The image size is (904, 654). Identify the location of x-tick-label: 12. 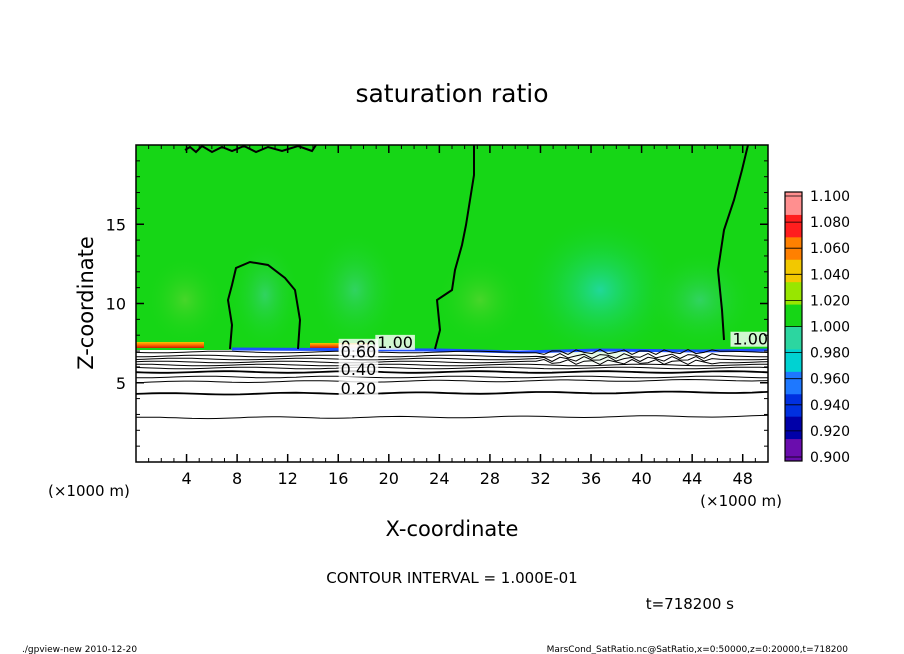
(288, 478).